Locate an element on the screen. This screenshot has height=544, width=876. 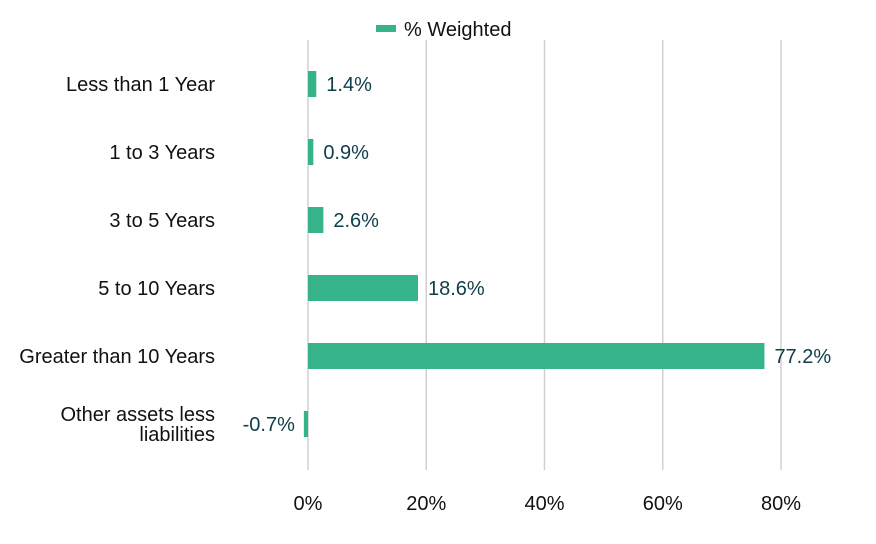
x-tick-label: 0% is located at coordinates (308, 504).